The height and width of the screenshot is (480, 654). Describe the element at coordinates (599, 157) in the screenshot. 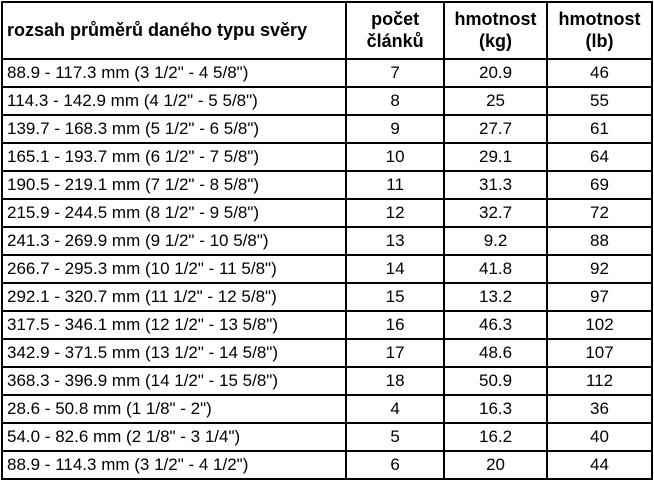

I see `cell-weight-lb: 64` at that location.